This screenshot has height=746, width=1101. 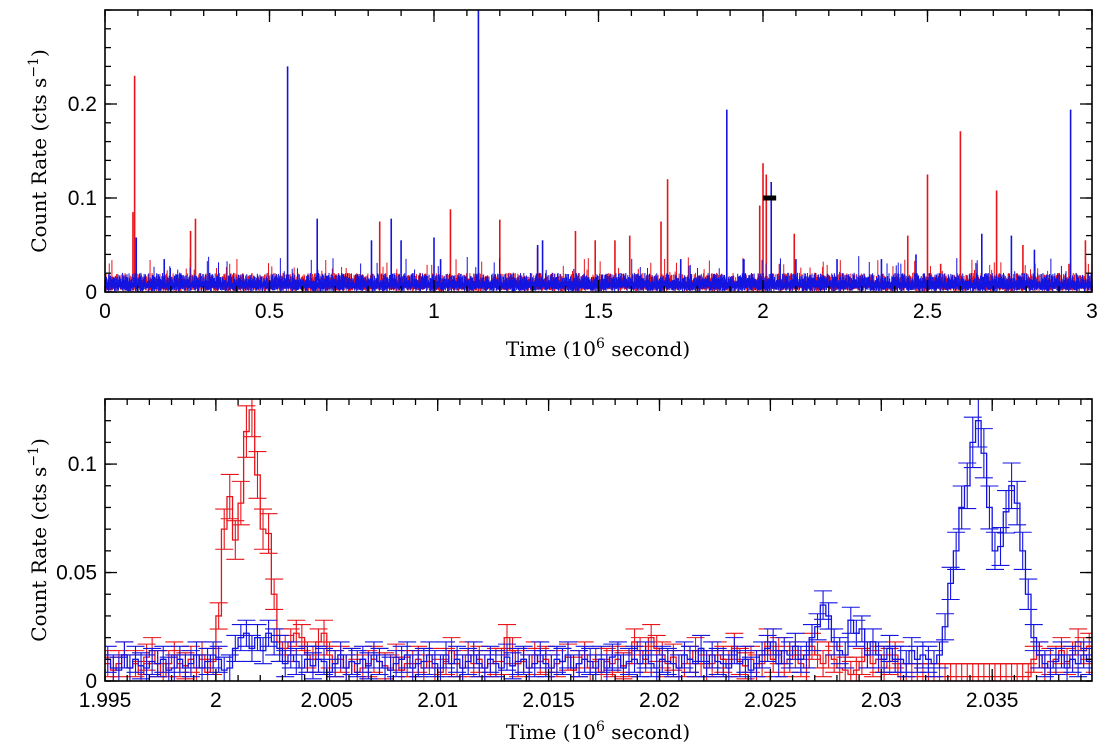 What do you see at coordinates (105, 700) in the screenshot?
I see `bottom-x-tick-label: 1.995` at bounding box center [105, 700].